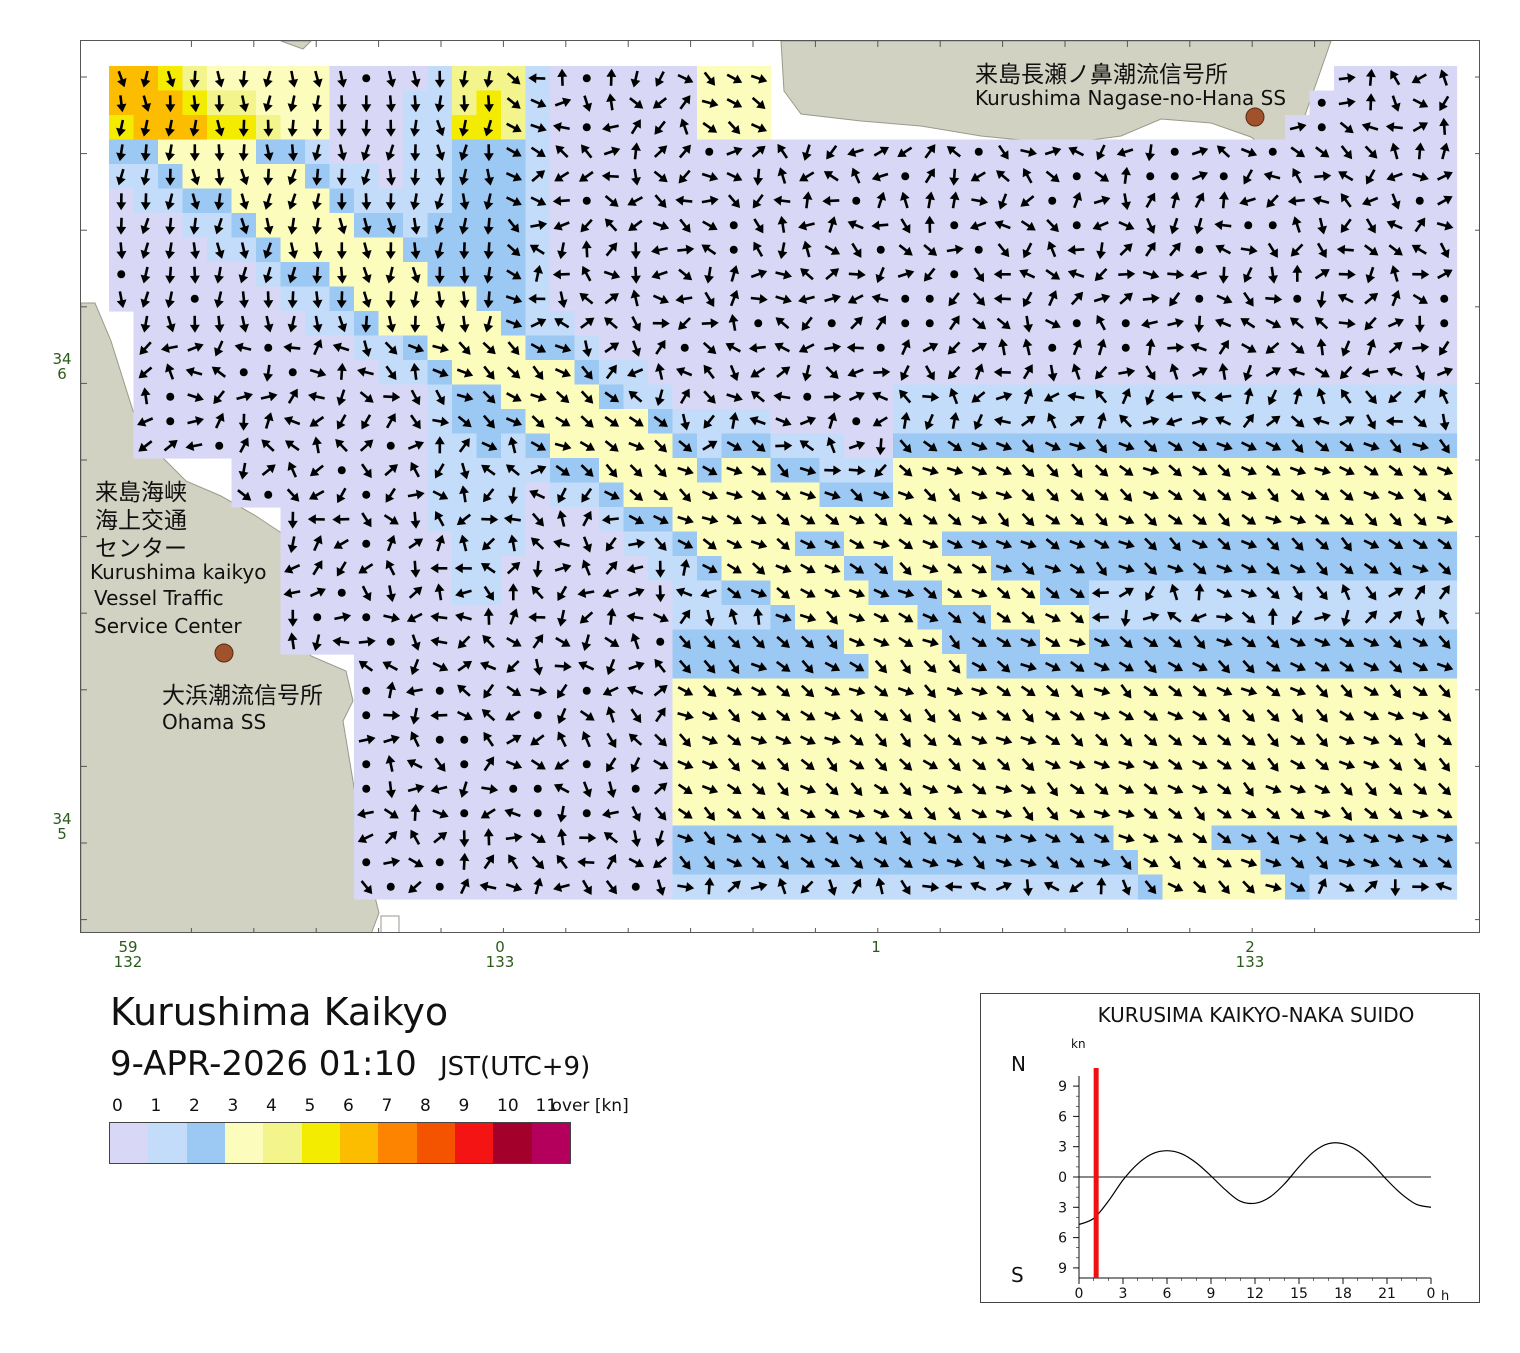  I want to click on tide-x-tick-label: 3, so click(1123, 1294).